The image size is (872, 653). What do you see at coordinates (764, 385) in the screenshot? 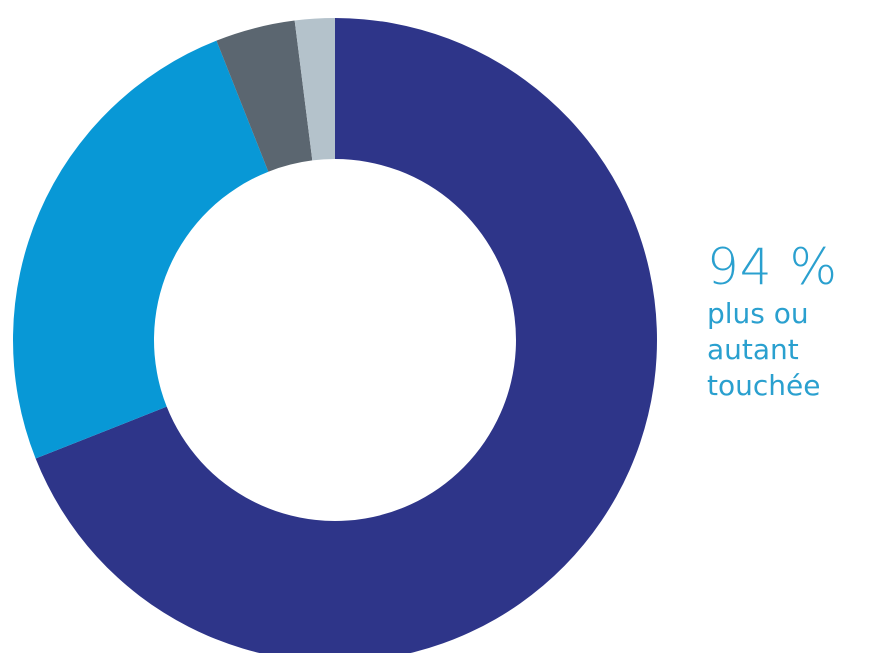
I see `callout-line-3: touchée` at bounding box center [764, 385].